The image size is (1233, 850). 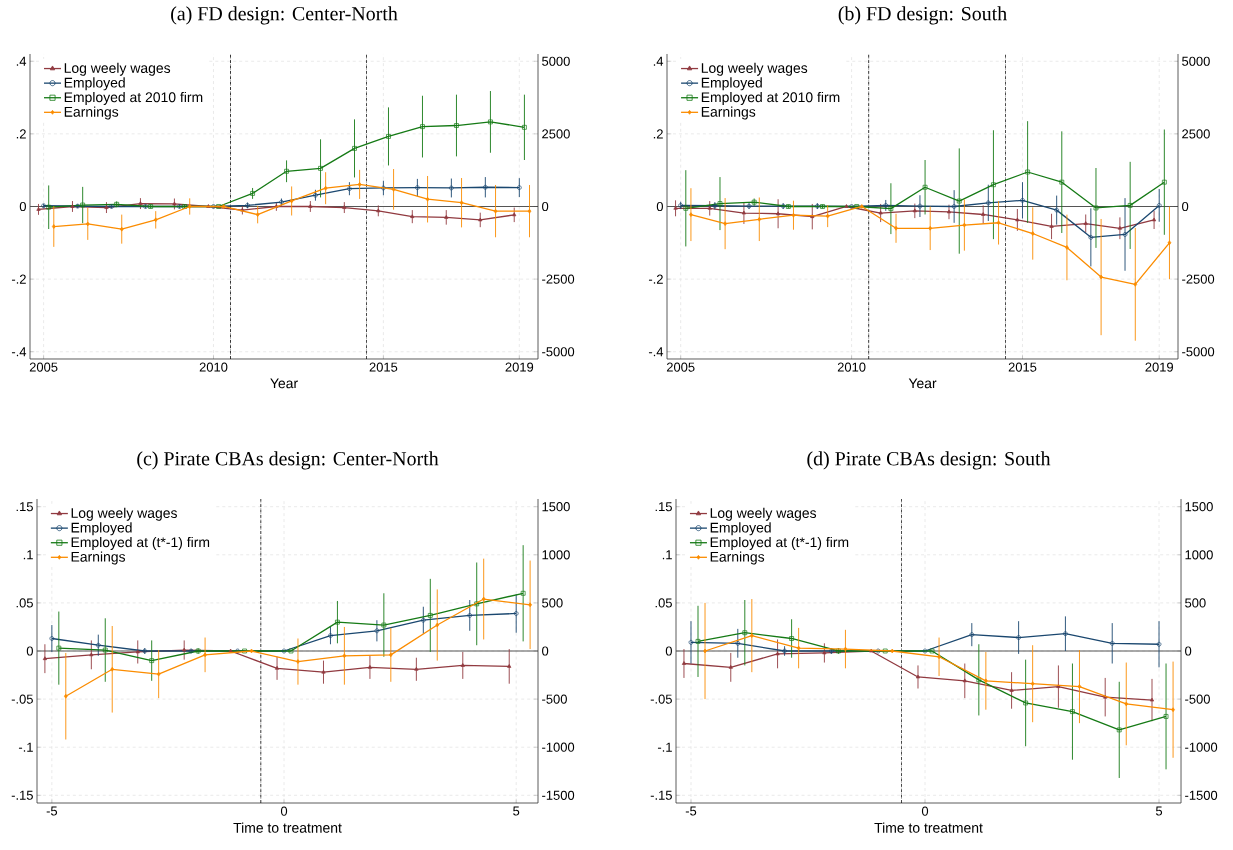 I want to click on chart-title: (b) FD design: South, so click(x=922, y=15).